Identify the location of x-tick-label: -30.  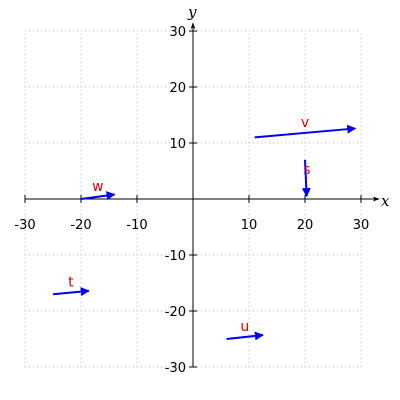
(24, 225).